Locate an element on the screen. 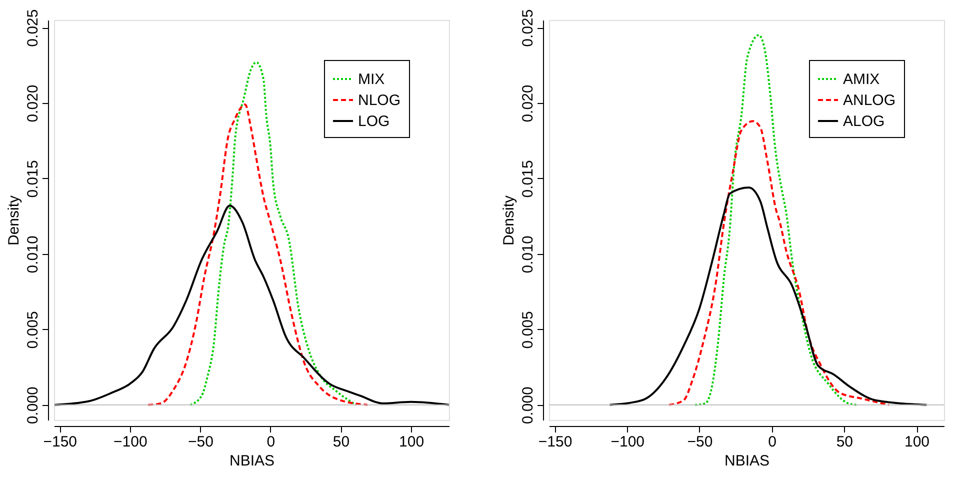  legend-label: ALOG is located at coordinates (864, 121).